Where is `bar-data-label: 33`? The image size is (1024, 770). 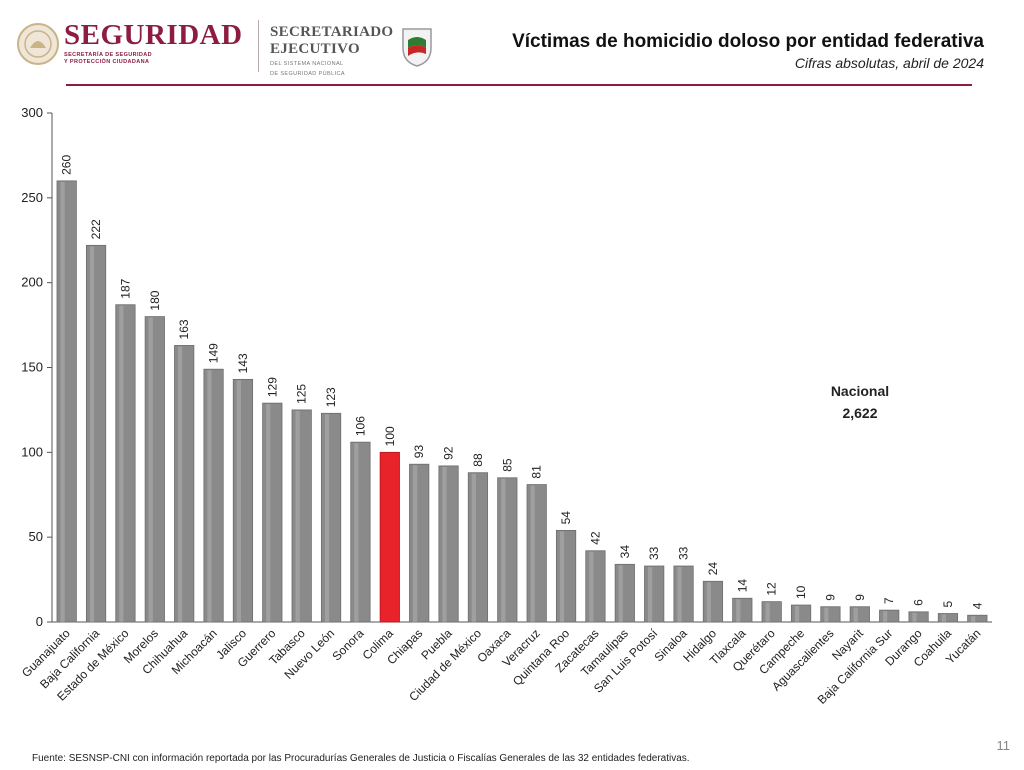
bar-data-label: 33 is located at coordinates (654, 553).